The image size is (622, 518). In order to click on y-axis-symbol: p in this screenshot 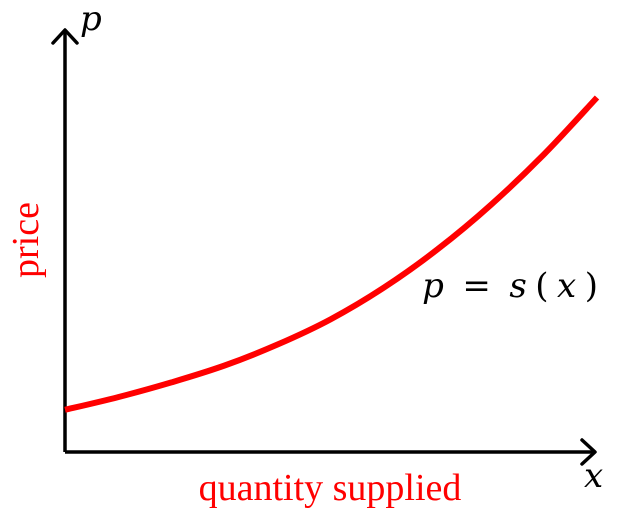, I will do `click(91, 19)`.